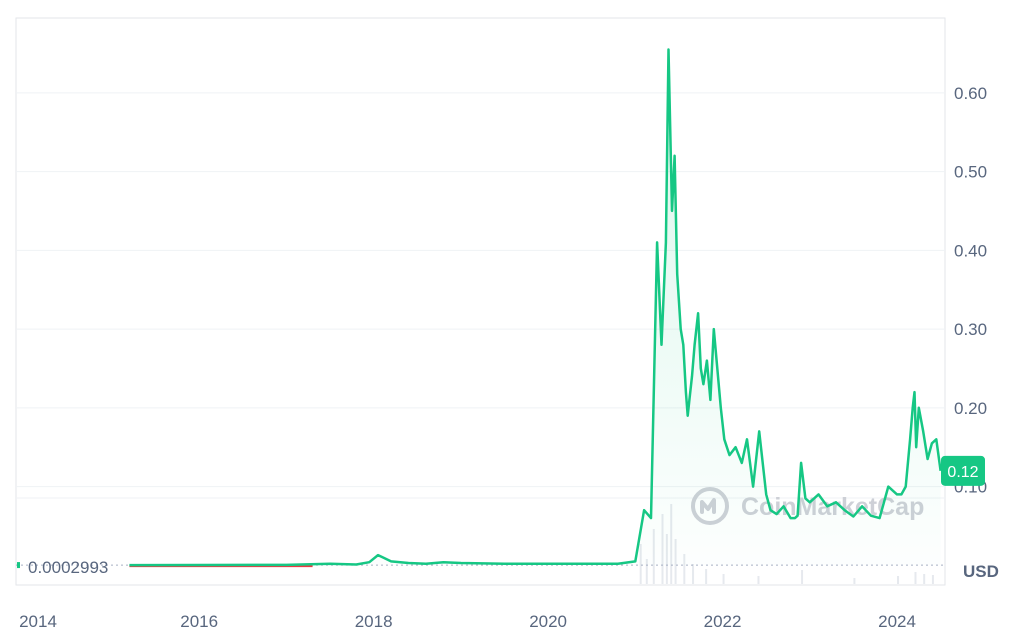  I want to click on y-tick-label: 0.50, so click(970, 172).